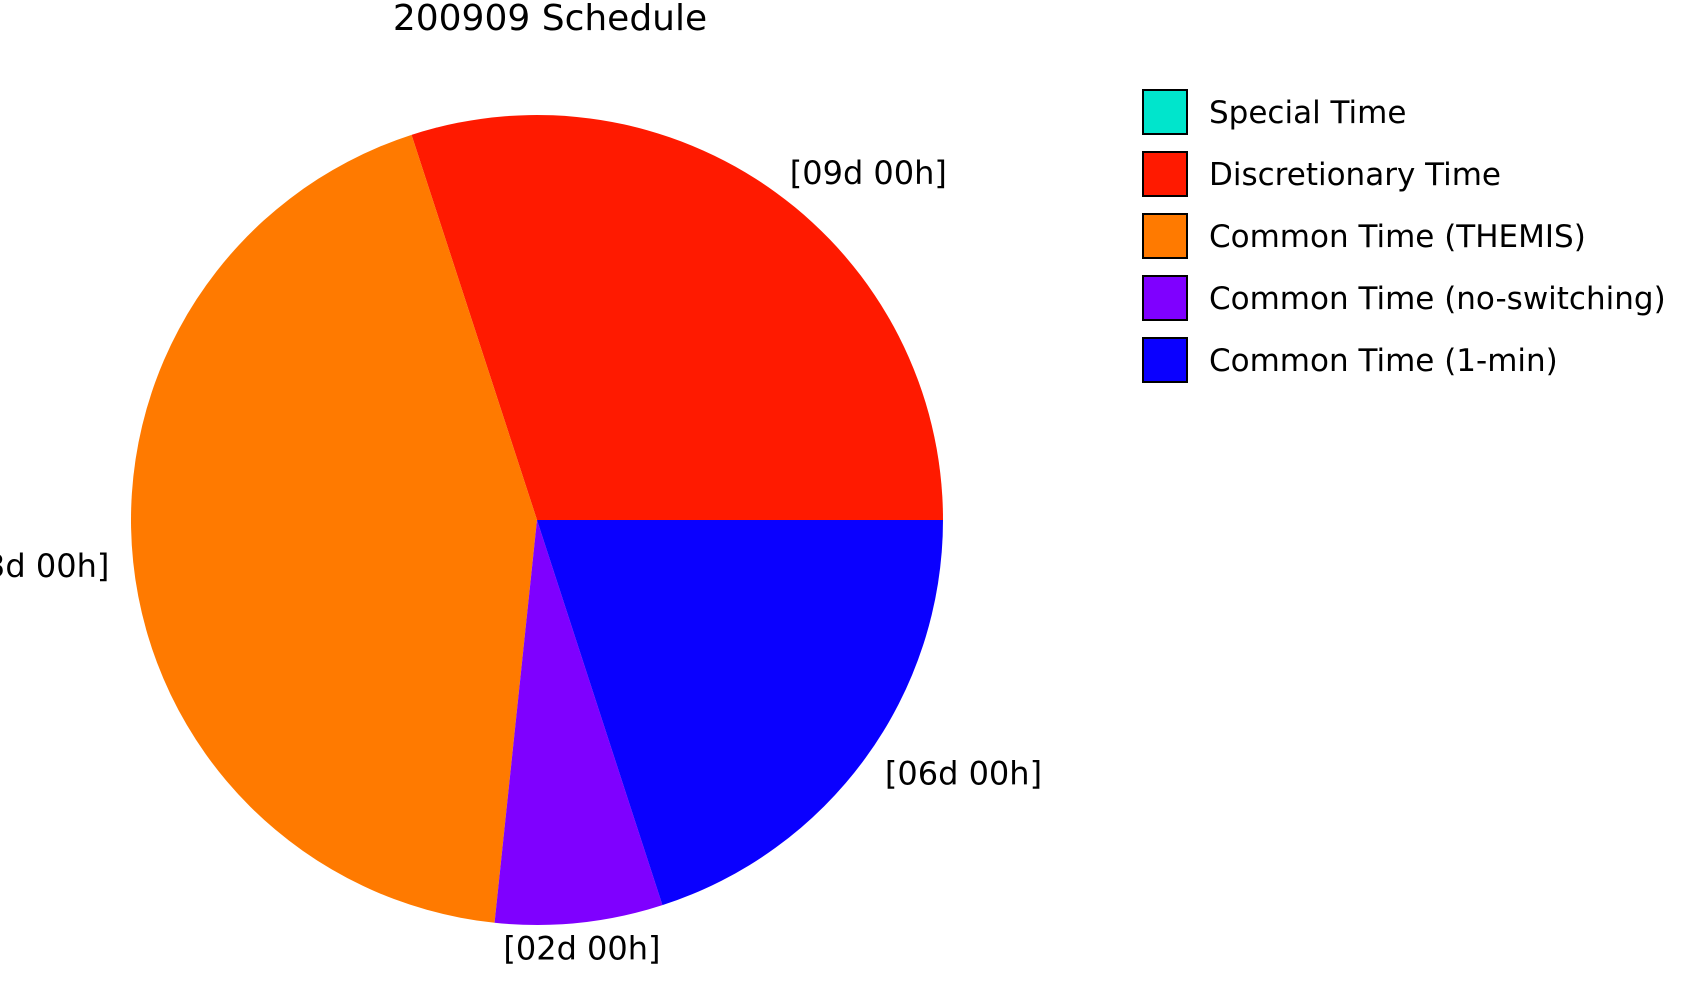 This screenshot has width=1706, height=1000. I want to click on legend-label-4: Common Time (1-min), so click(1383, 361).